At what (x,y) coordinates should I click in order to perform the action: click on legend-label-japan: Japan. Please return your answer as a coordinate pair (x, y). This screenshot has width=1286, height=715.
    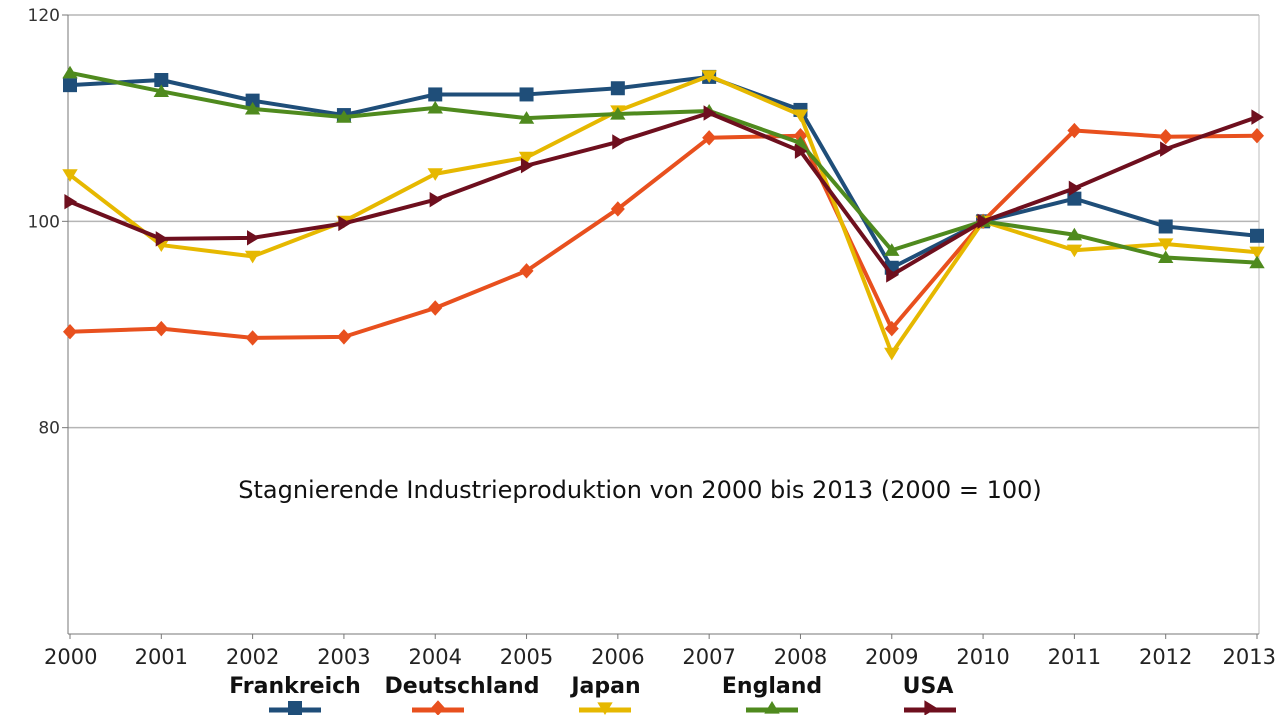
    Looking at the image, I should click on (604, 686).